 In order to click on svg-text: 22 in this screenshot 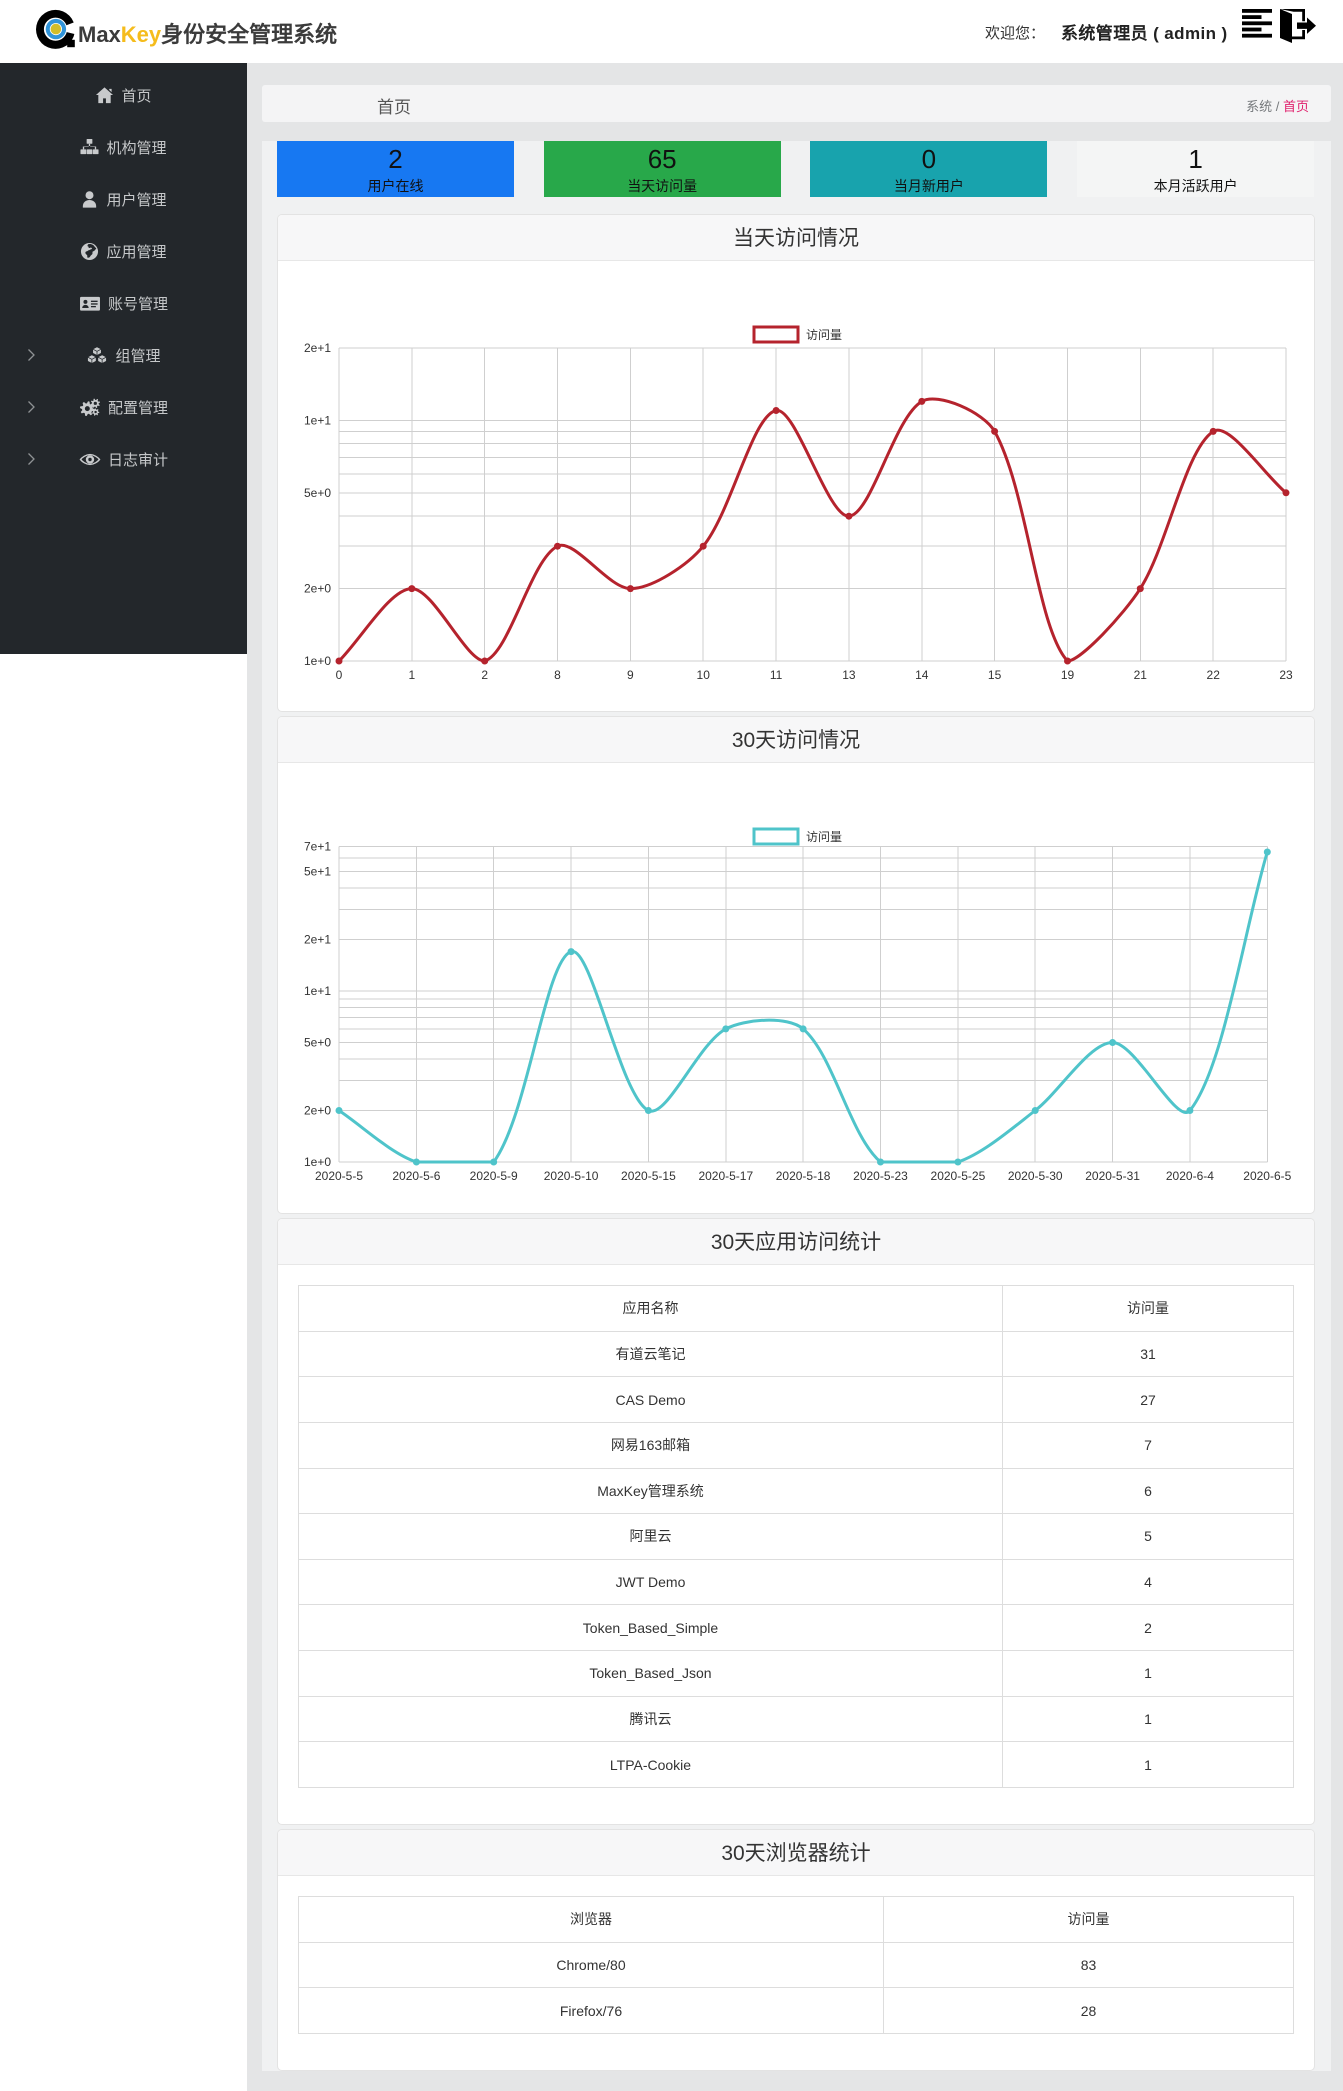, I will do `click(1214, 675)`.